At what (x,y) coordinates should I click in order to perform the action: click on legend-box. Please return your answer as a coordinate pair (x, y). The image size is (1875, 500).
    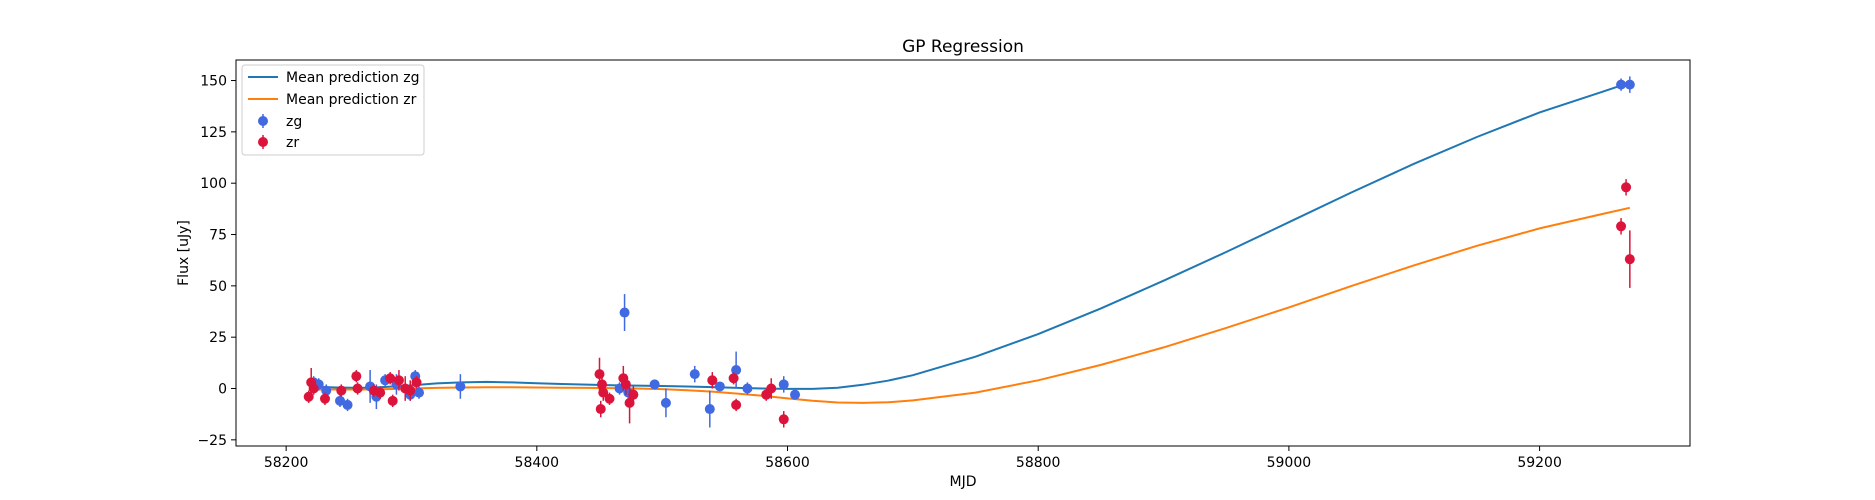
    Looking at the image, I should click on (333, 110).